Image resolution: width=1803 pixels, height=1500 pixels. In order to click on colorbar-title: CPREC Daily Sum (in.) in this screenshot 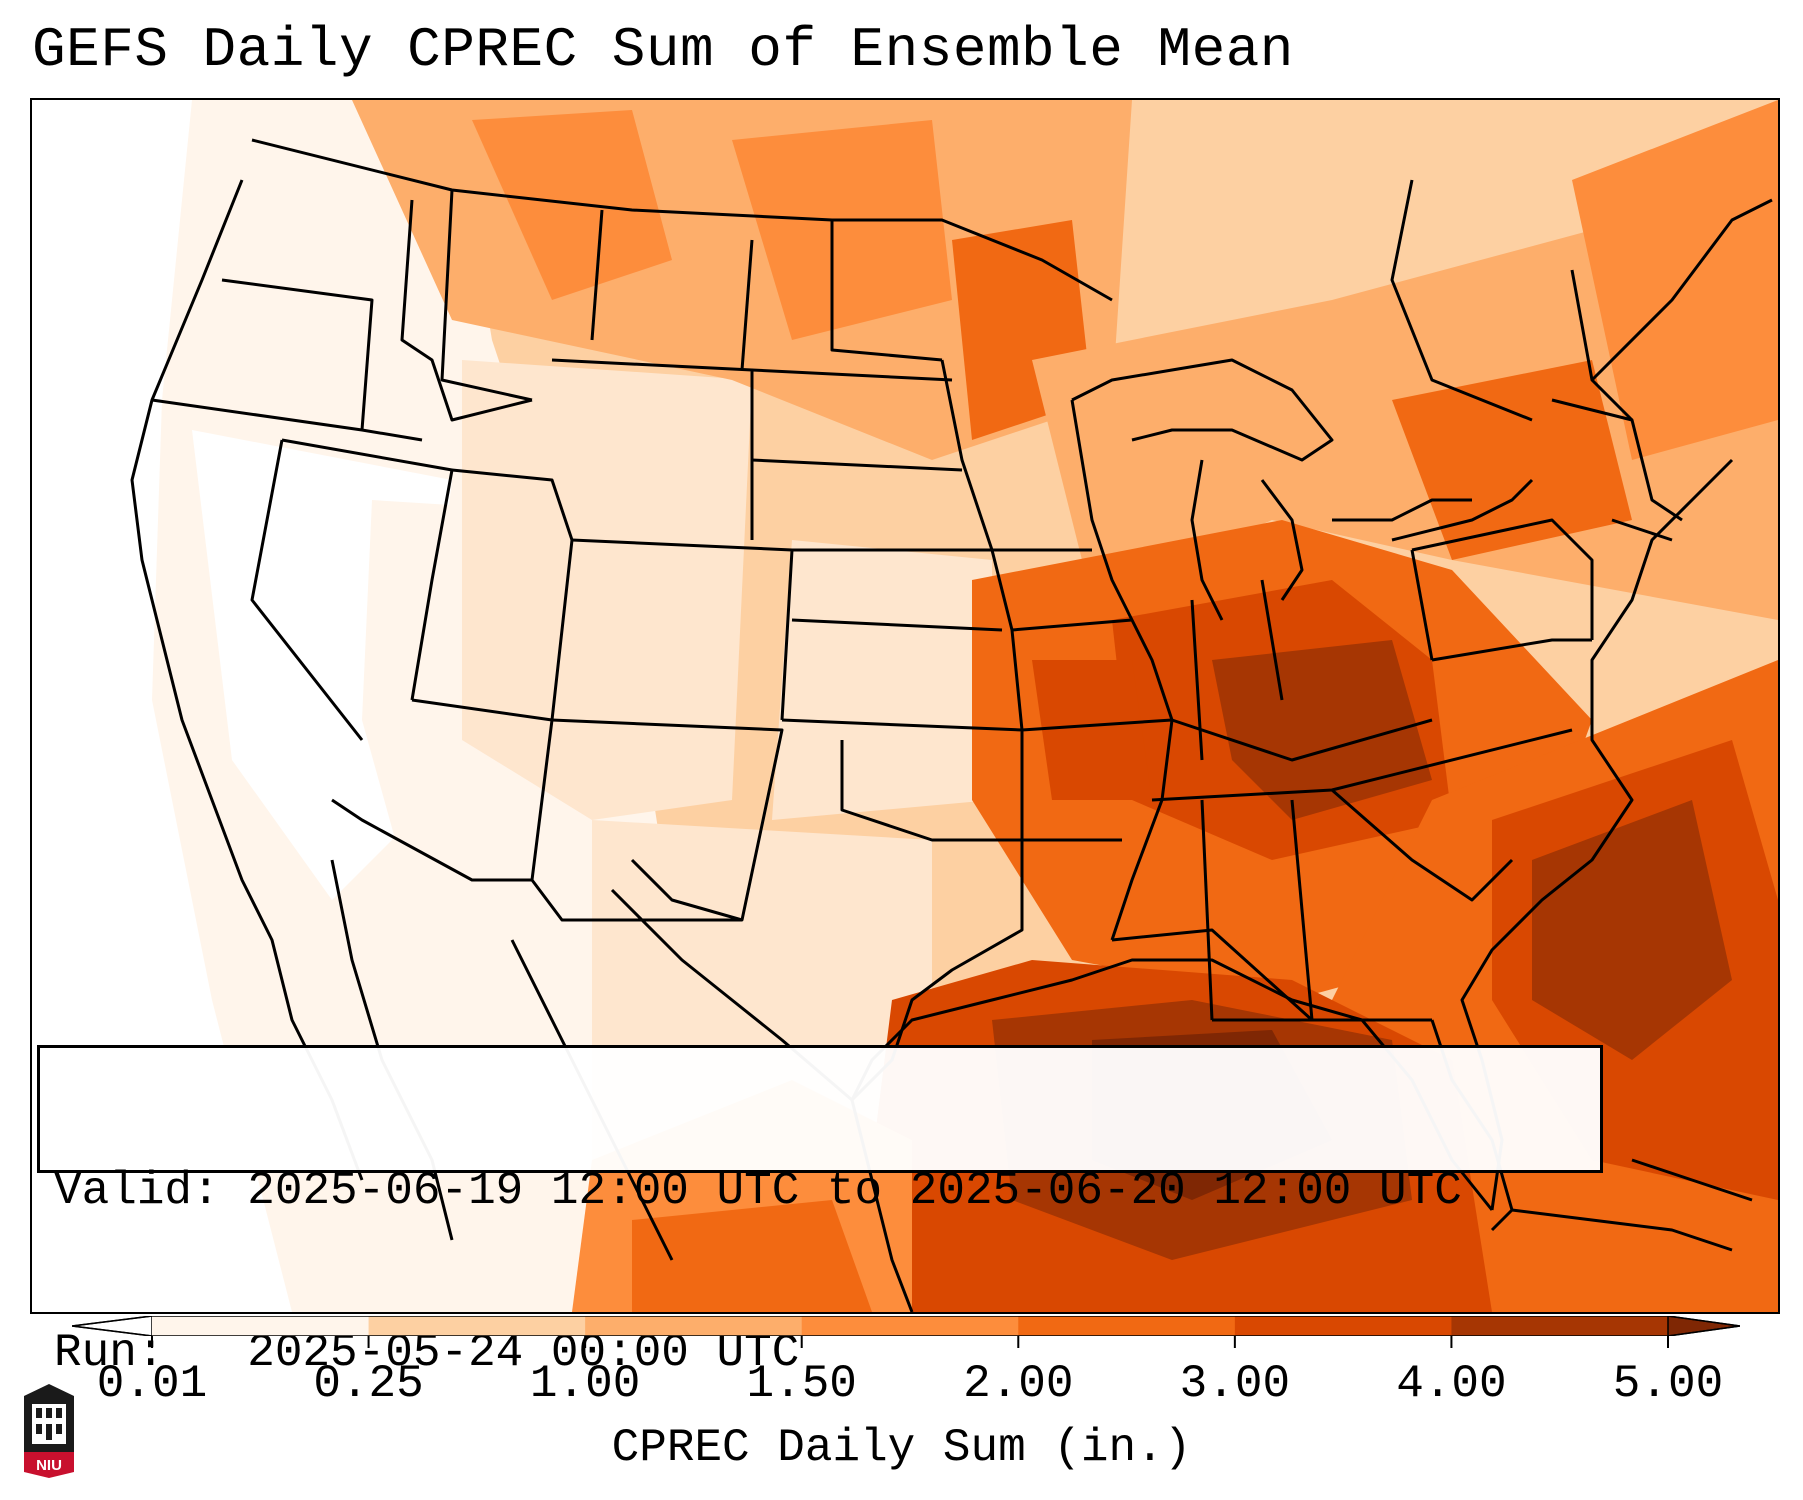, I will do `click(901, 1448)`.